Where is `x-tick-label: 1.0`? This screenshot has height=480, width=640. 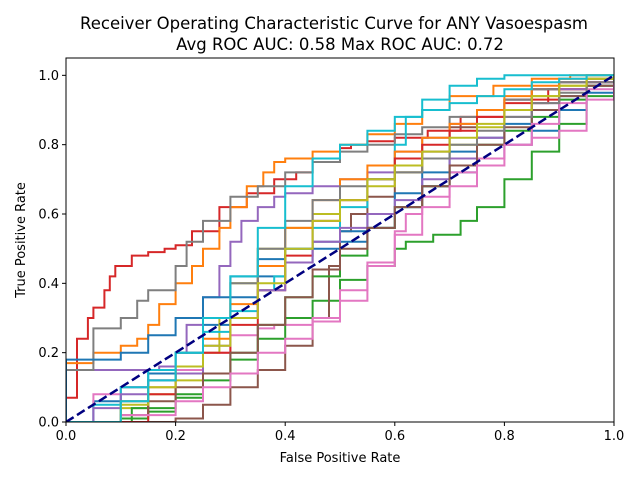 x-tick-label: 1.0 is located at coordinates (614, 436).